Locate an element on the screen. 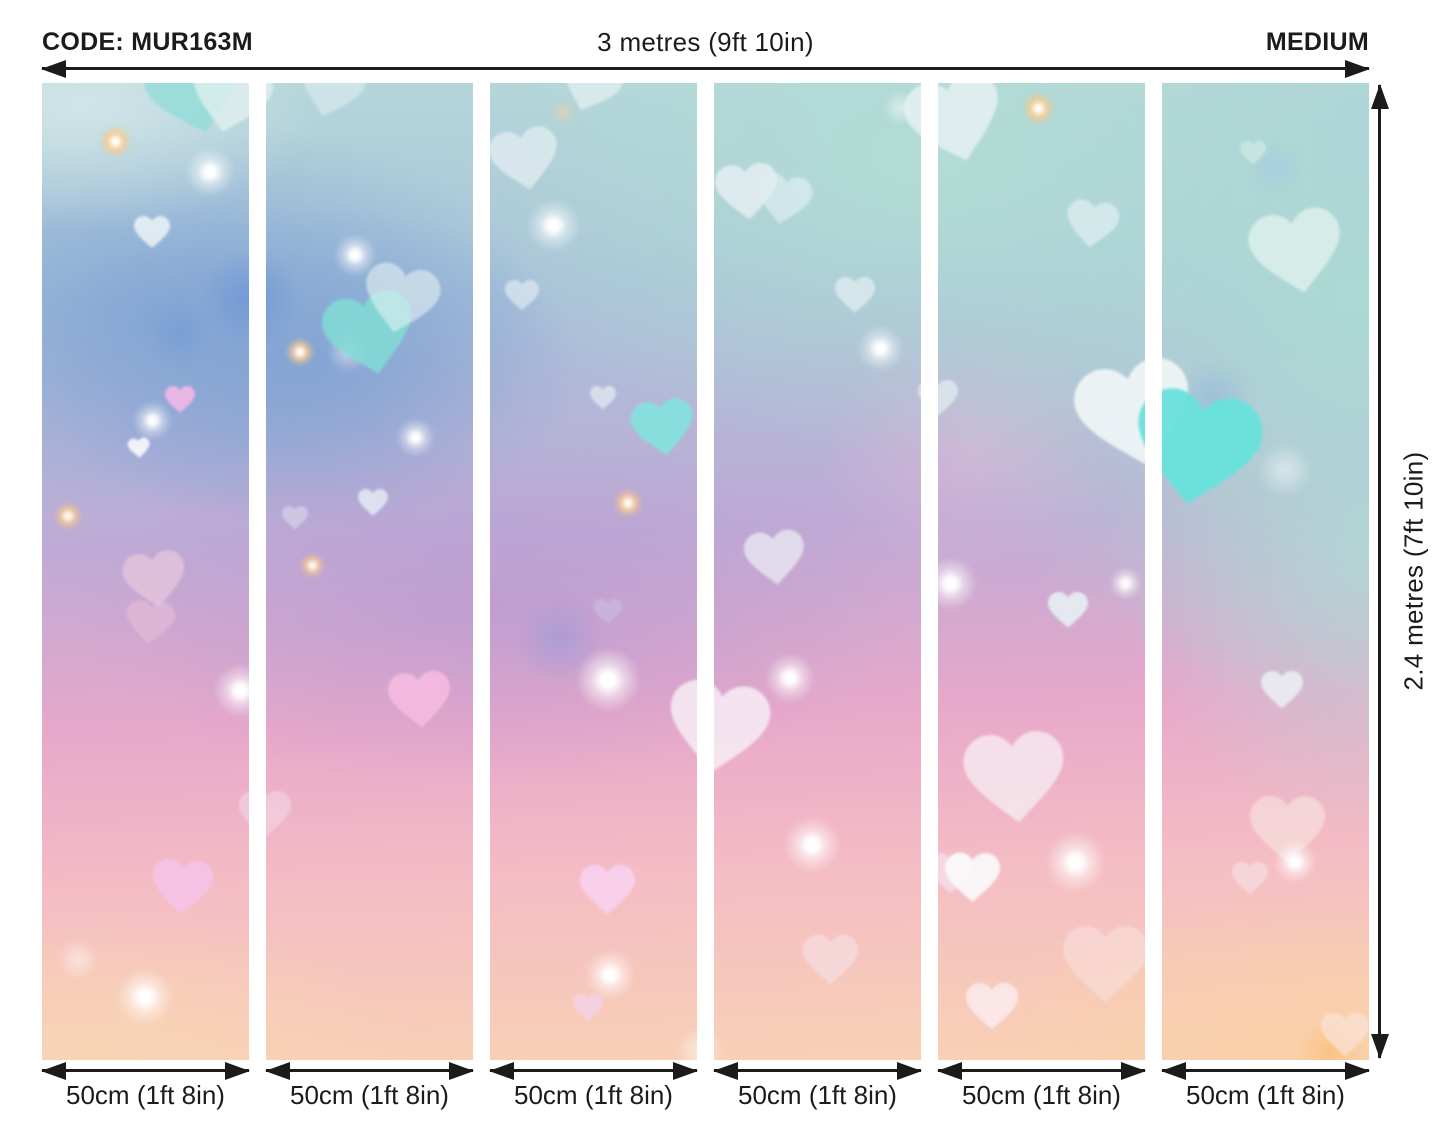 Image resolution: width=1445 pixels, height=1126 pixels. width-dimension-arrow is located at coordinates (705, 68).